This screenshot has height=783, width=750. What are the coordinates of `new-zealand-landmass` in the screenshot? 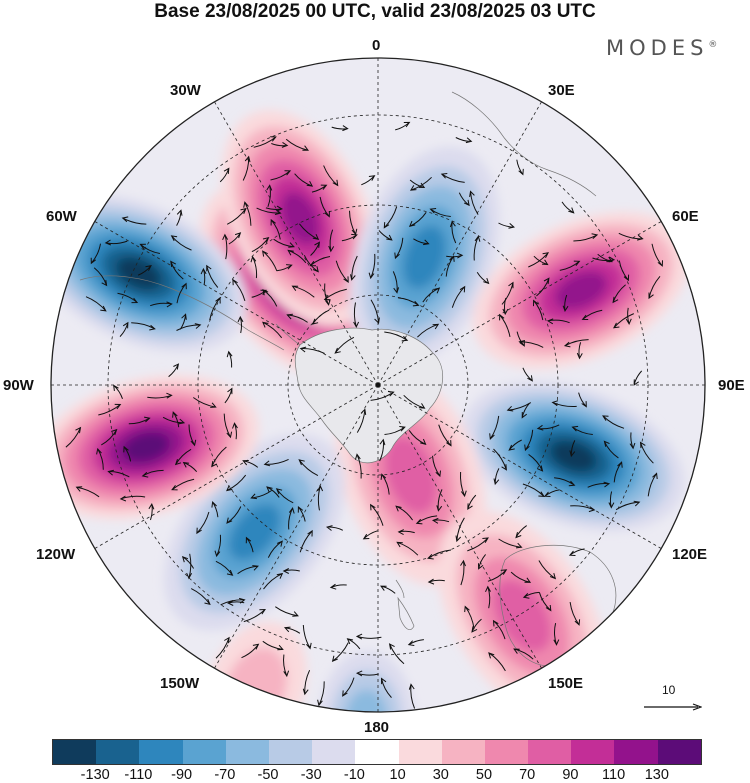 It's located at (405, 604).